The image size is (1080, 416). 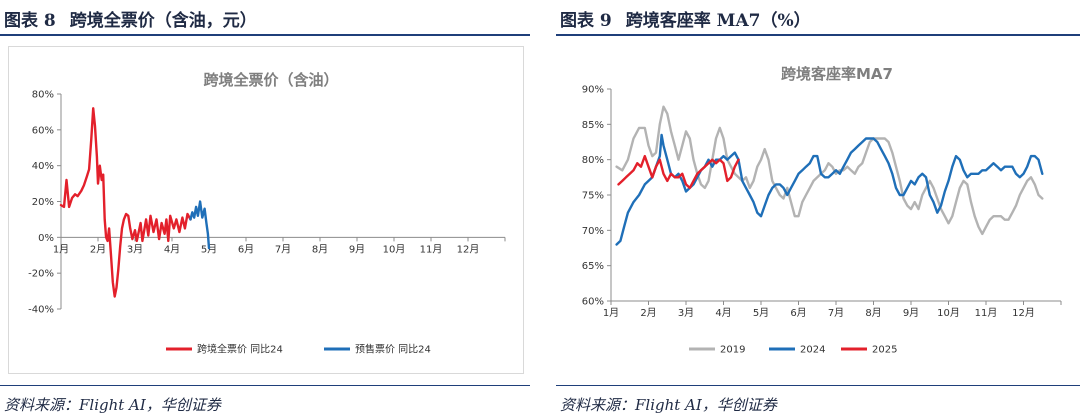 I want to click on figure-8-source: 资料来源：Flight AI，华创证券, so click(x=112, y=405).